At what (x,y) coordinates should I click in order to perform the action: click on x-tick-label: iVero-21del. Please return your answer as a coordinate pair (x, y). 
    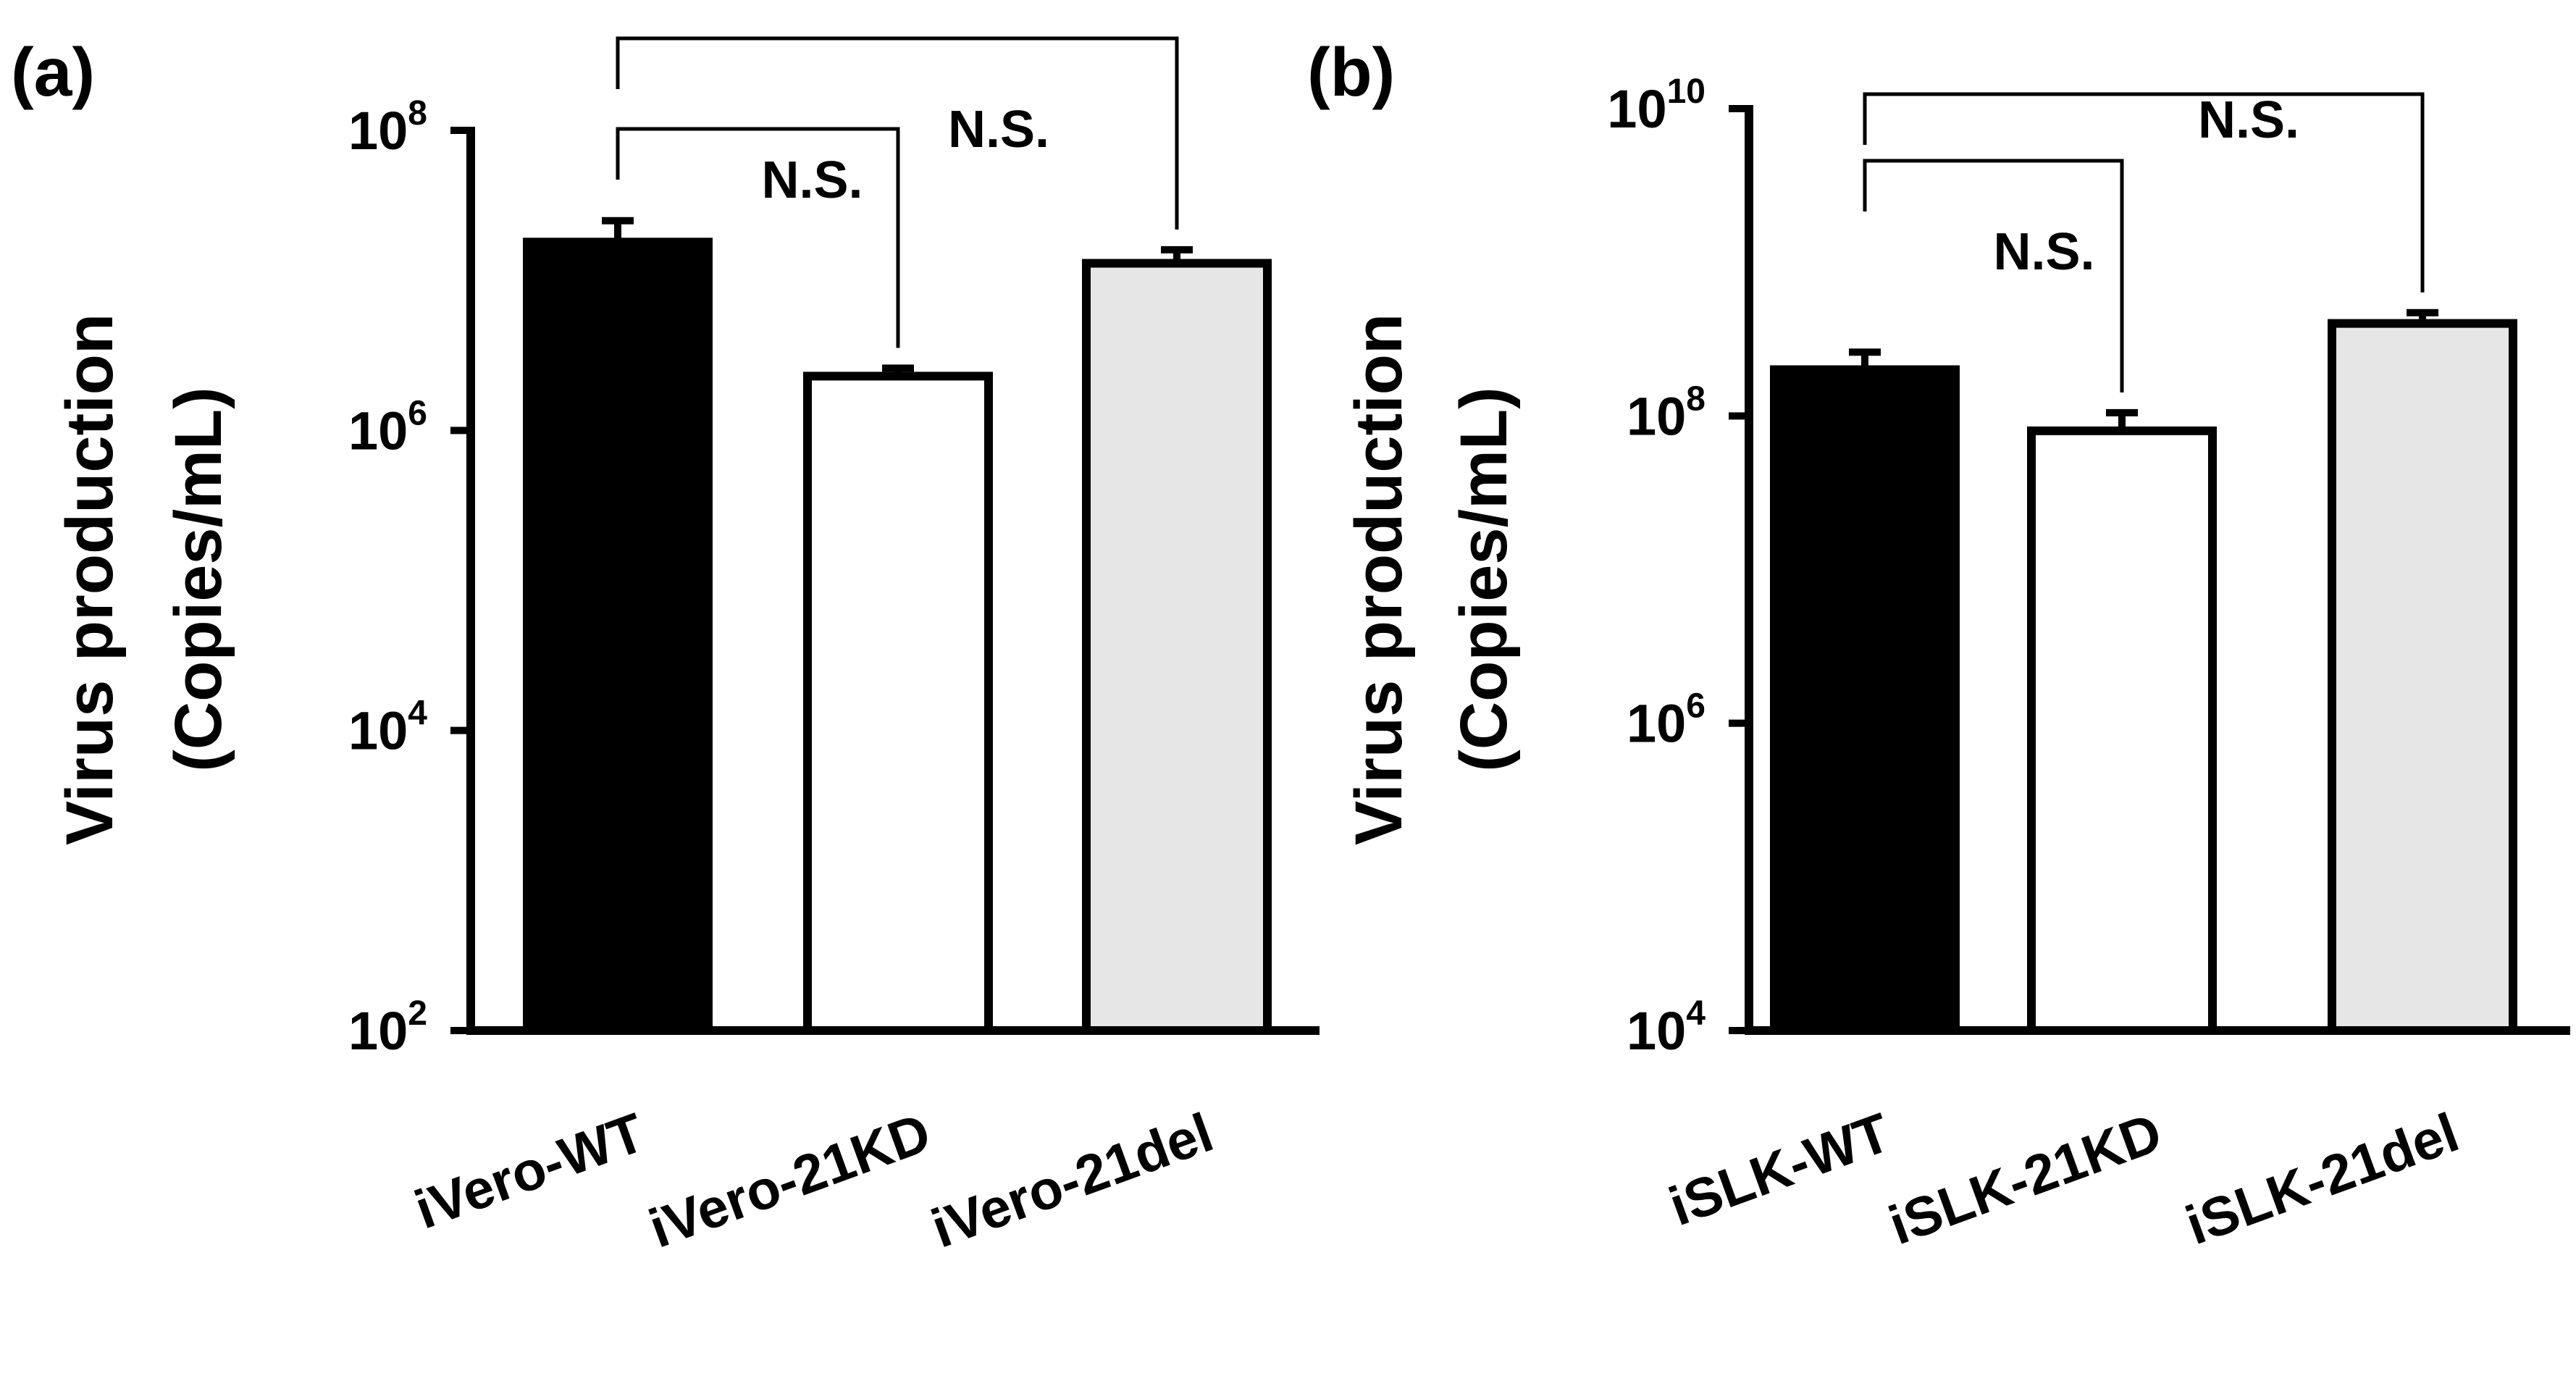
    Looking at the image, I should click on (1072, 1181).